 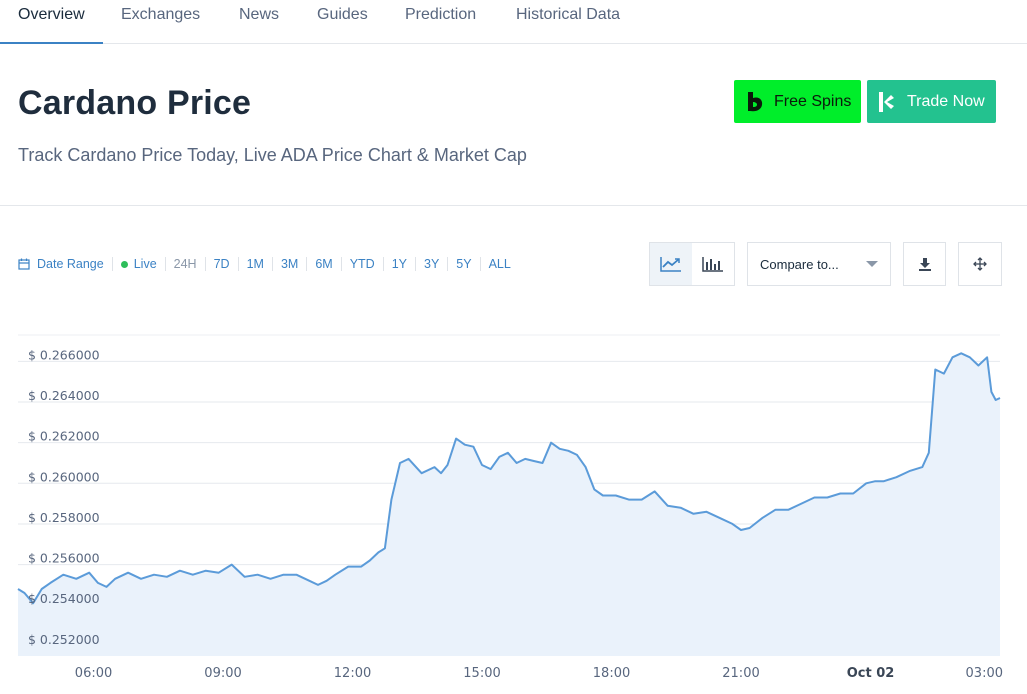 What do you see at coordinates (441, 14) in the screenshot?
I see `tab-prediction: Prediction` at bounding box center [441, 14].